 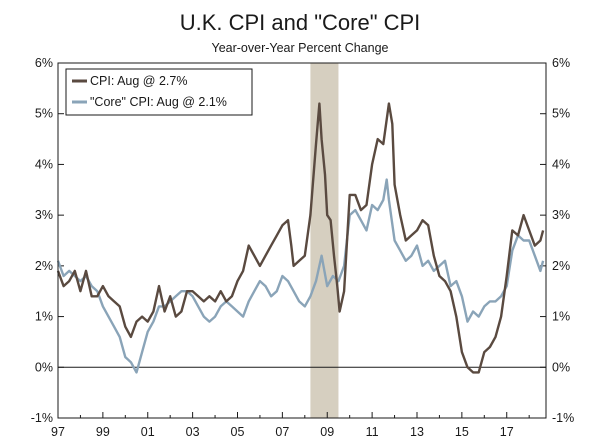 What do you see at coordinates (417, 432) in the screenshot?
I see `x-tick-label: 13` at bounding box center [417, 432].